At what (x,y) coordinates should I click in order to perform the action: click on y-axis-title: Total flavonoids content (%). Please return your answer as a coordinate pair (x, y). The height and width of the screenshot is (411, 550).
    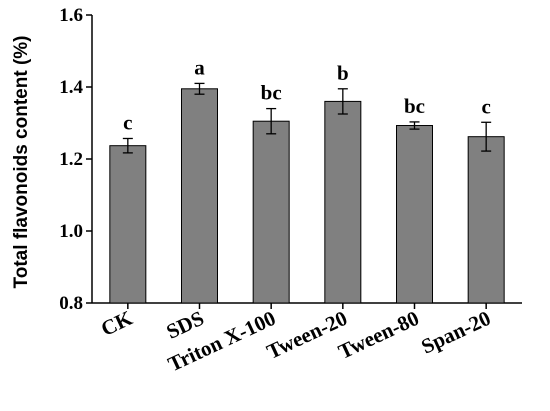
    Looking at the image, I should click on (21, 162).